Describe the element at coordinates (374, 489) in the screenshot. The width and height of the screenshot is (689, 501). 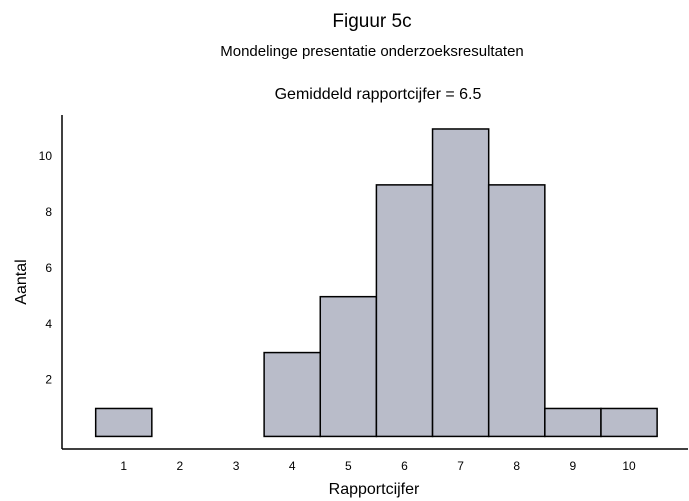
I see `x-axis-label: Rapportcijfer` at that location.